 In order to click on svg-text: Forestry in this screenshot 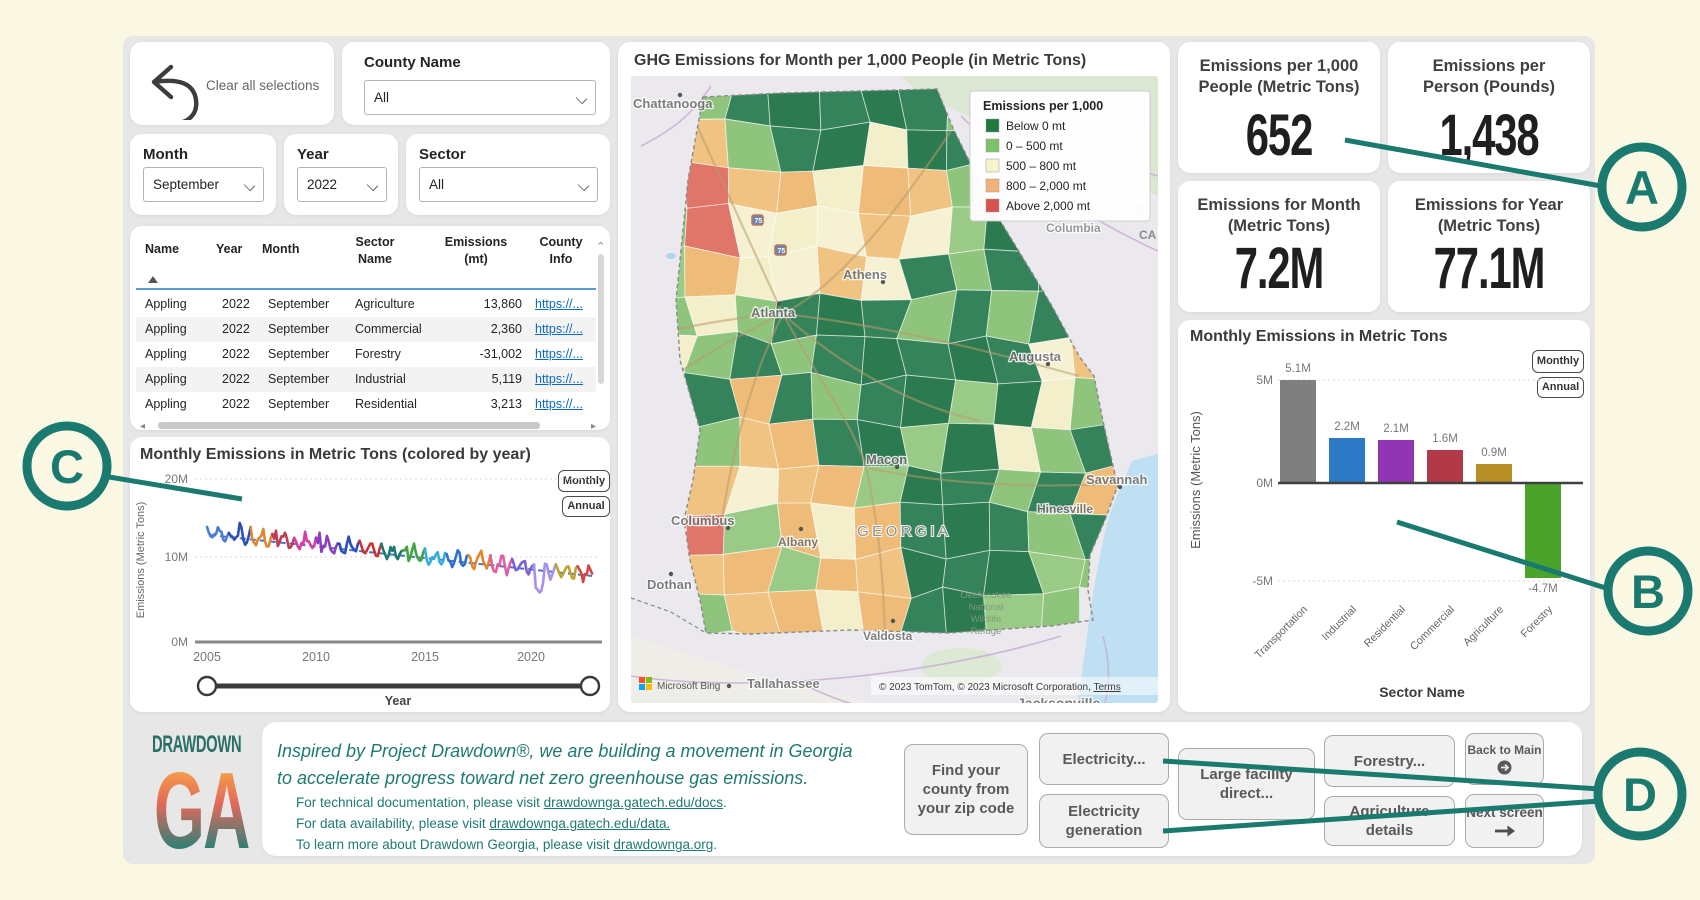, I will do `click(1537, 621)`.